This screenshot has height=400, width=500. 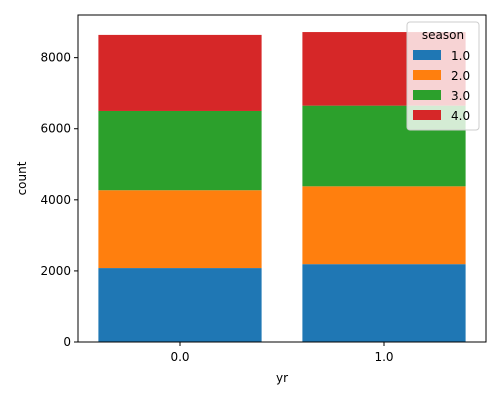 I want to click on legend-swatch-2.0, so click(x=427, y=75).